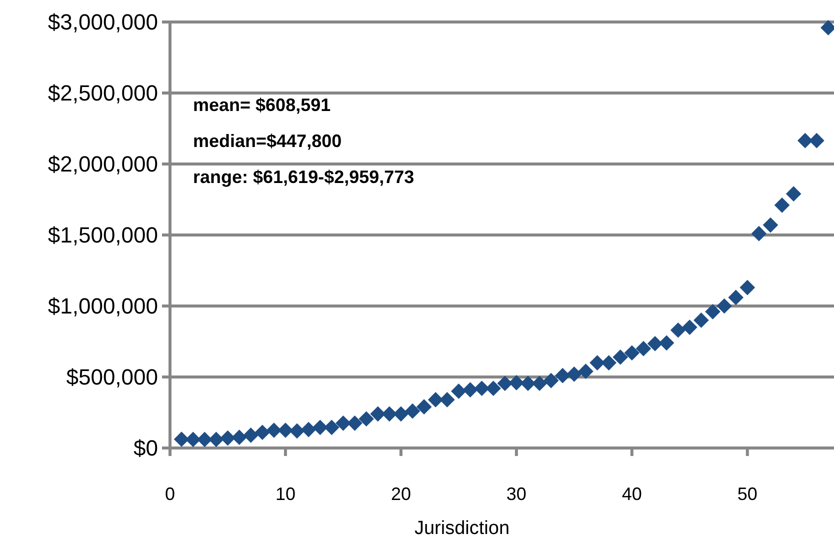 This screenshot has width=834, height=542. I want to click on annotation: mean= $608,591, so click(262, 105).